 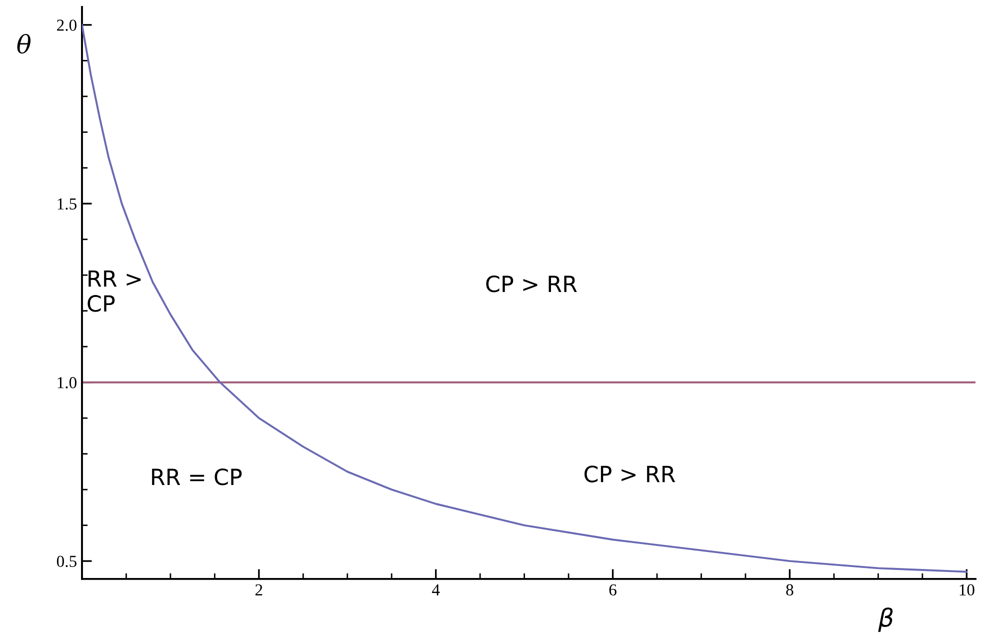 What do you see at coordinates (114, 291) in the screenshot?
I see `annotation: RR > CP` at bounding box center [114, 291].